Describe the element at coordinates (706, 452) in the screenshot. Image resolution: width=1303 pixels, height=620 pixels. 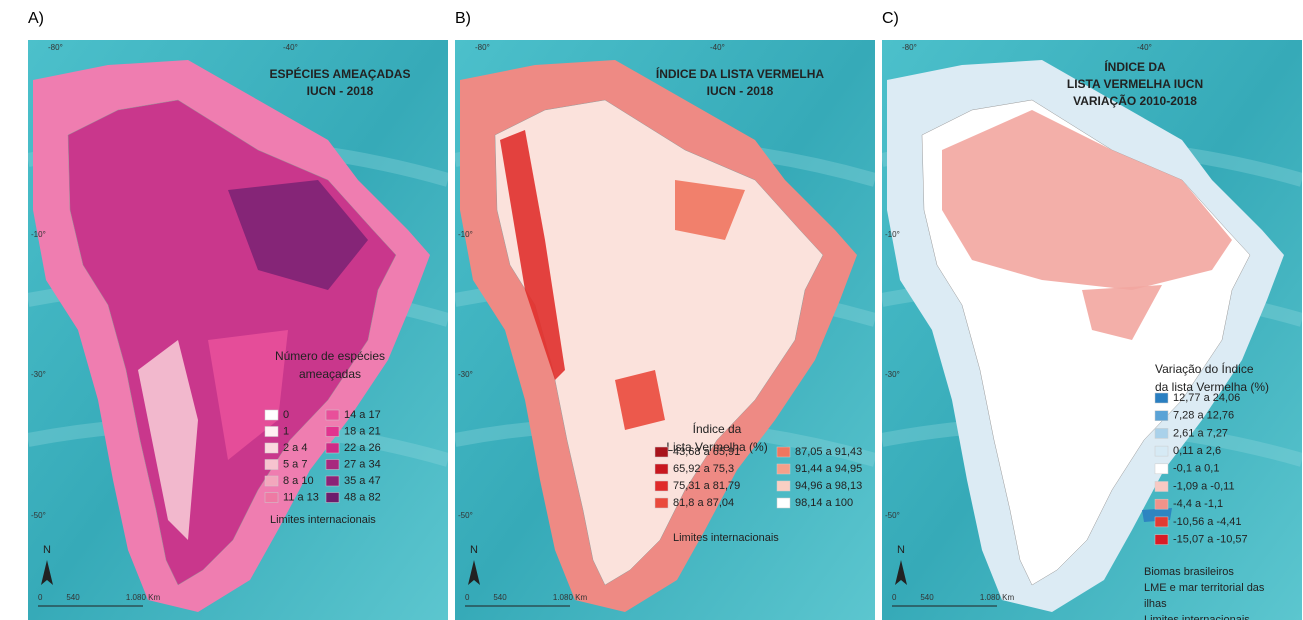
I see `legend-label: 43,68 a 65,91` at that location.